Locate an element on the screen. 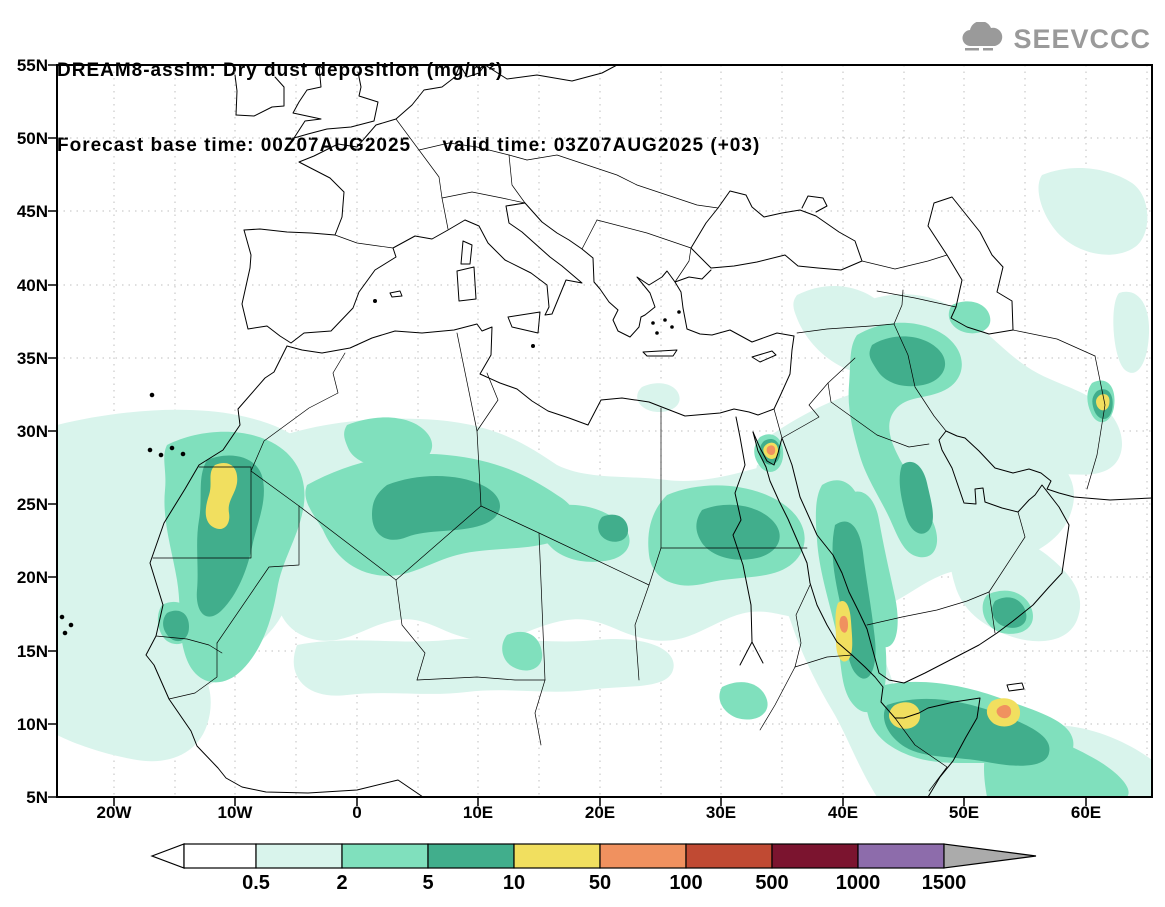 This screenshot has height=907, width=1165. colorbar-label: 500 is located at coordinates (772, 883).